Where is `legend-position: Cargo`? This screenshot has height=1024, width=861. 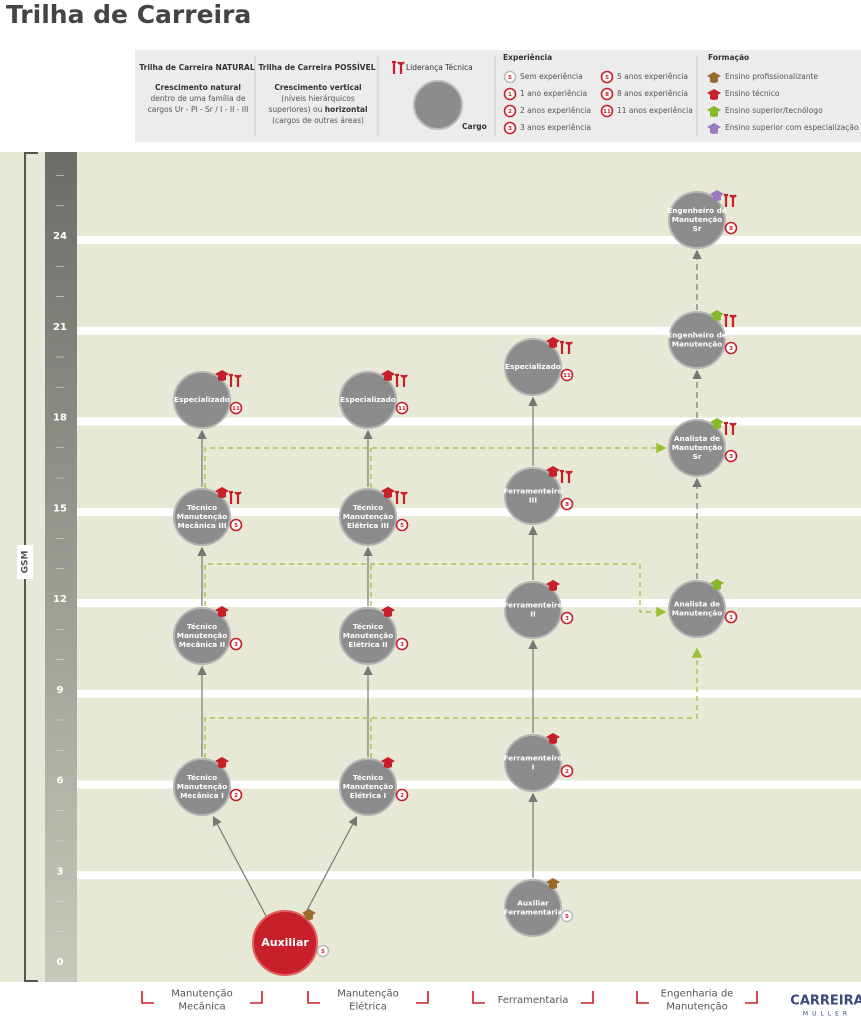 legend-position: Cargo is located at coordinates (474, 126).